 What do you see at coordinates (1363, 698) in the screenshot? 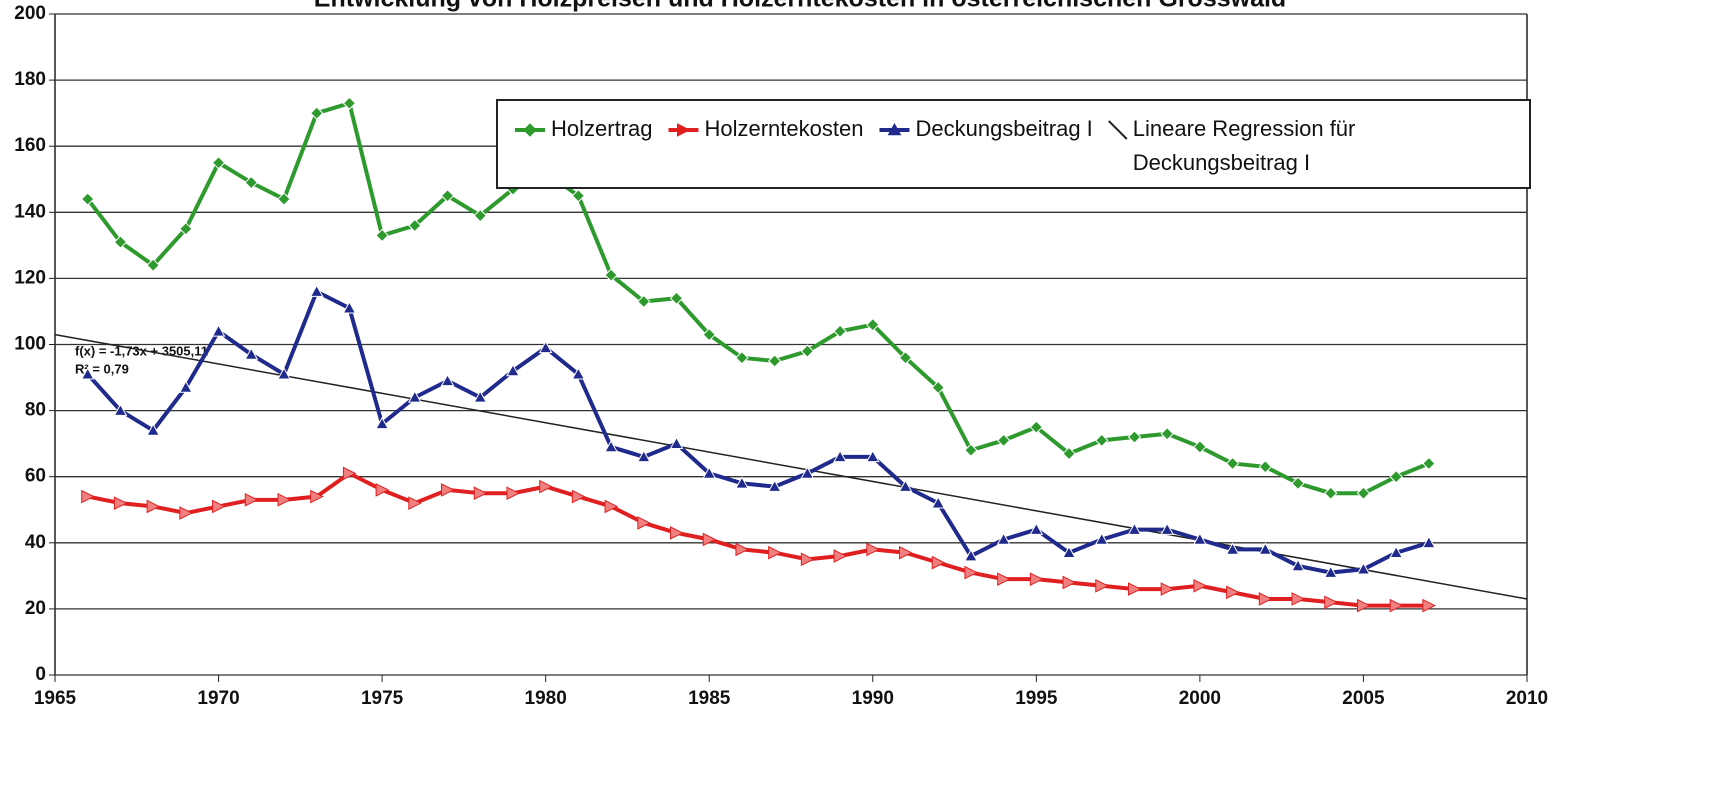
I see `x-tick-label: 2005` at bounding box center [1363, 698].